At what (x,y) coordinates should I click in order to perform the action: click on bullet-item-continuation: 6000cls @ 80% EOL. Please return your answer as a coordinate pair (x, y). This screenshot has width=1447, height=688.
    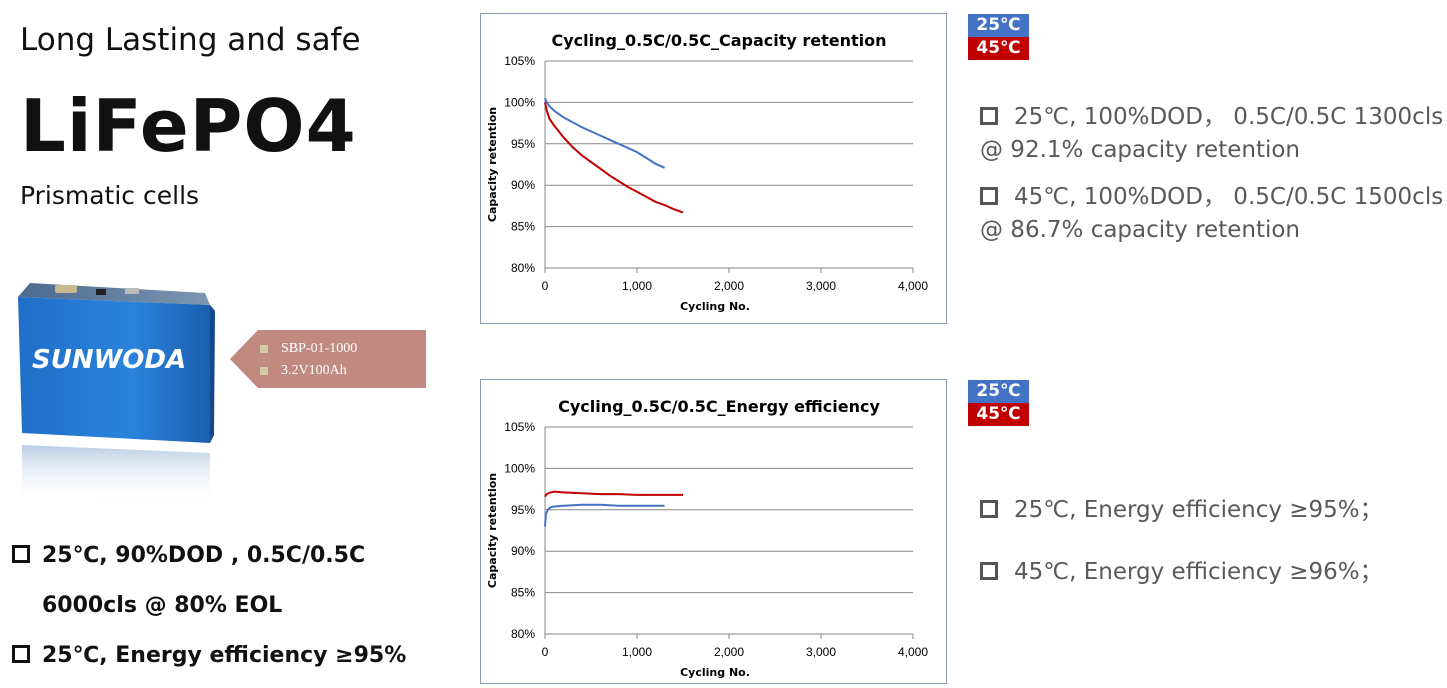
    Looking at the image, I should click on (162, 605).